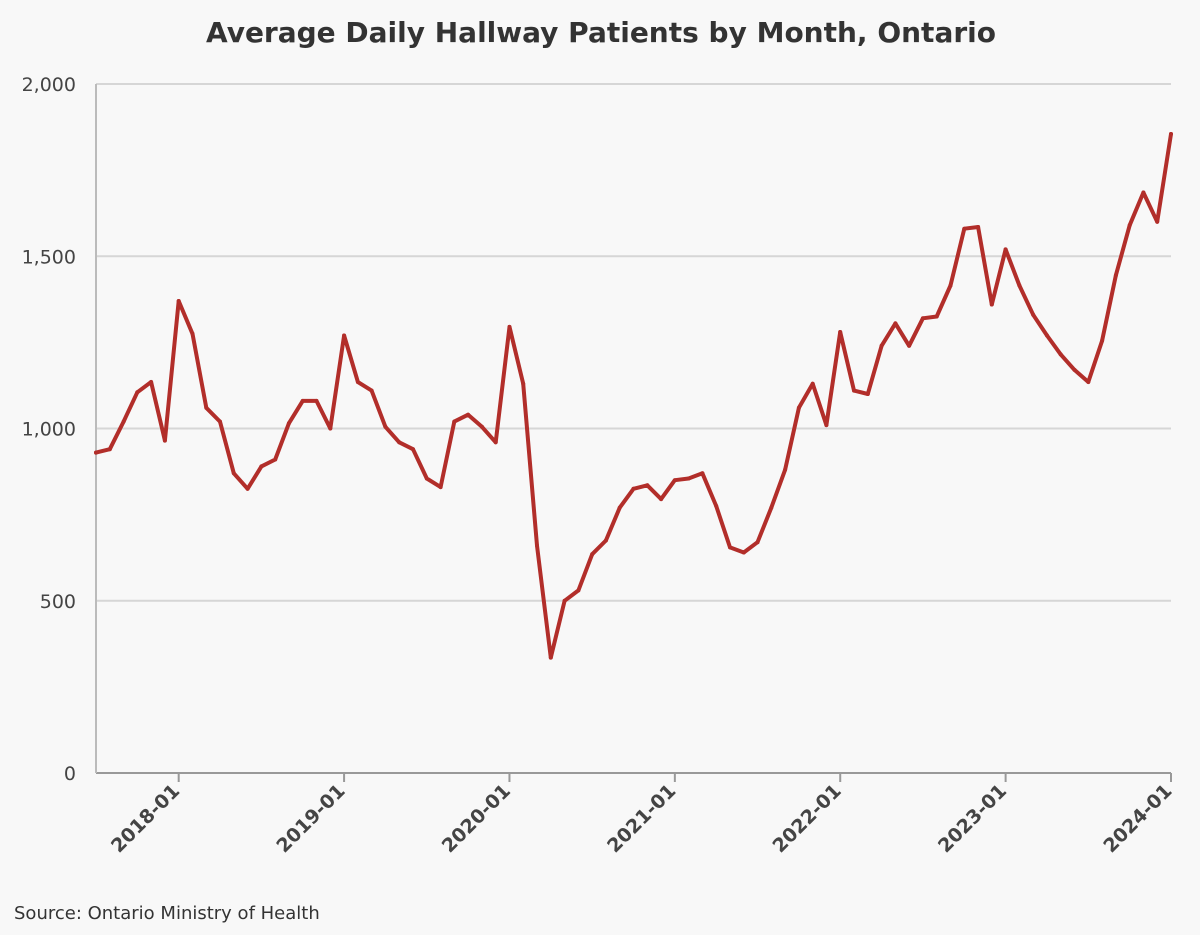 The image size is (1200, 935). I want to click on y-axis-ticks: 0 500 1,000 1,500 2,000, so click(49, 429).